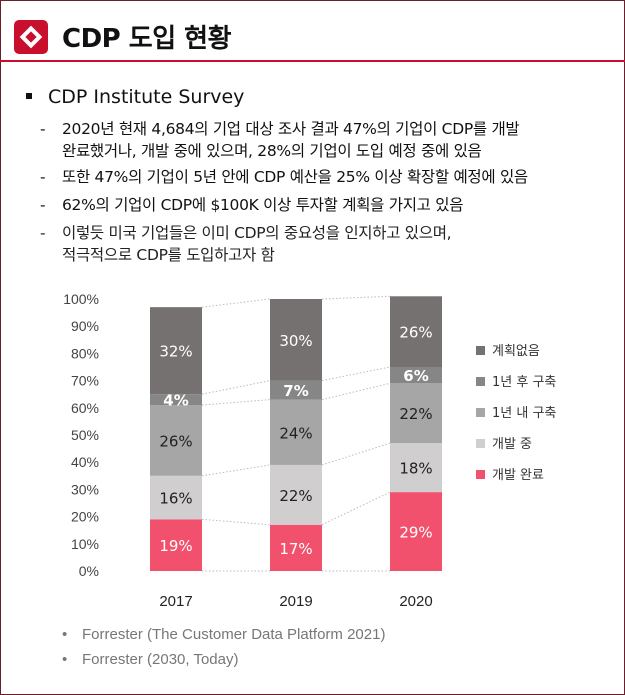 Image resolution: width=625 pixels, height=695 pixels. Describe the element at coordinates (415, 601) in the screenshot. I see `x-tick-label: 2020` at that location.